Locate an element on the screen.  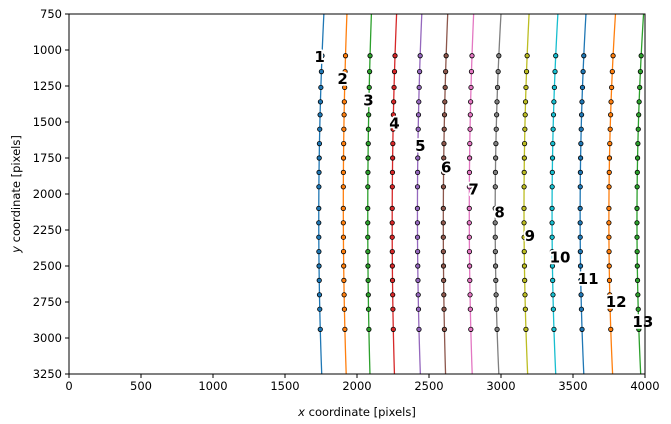
order-label: 11 is located at coordinates (588, 279).